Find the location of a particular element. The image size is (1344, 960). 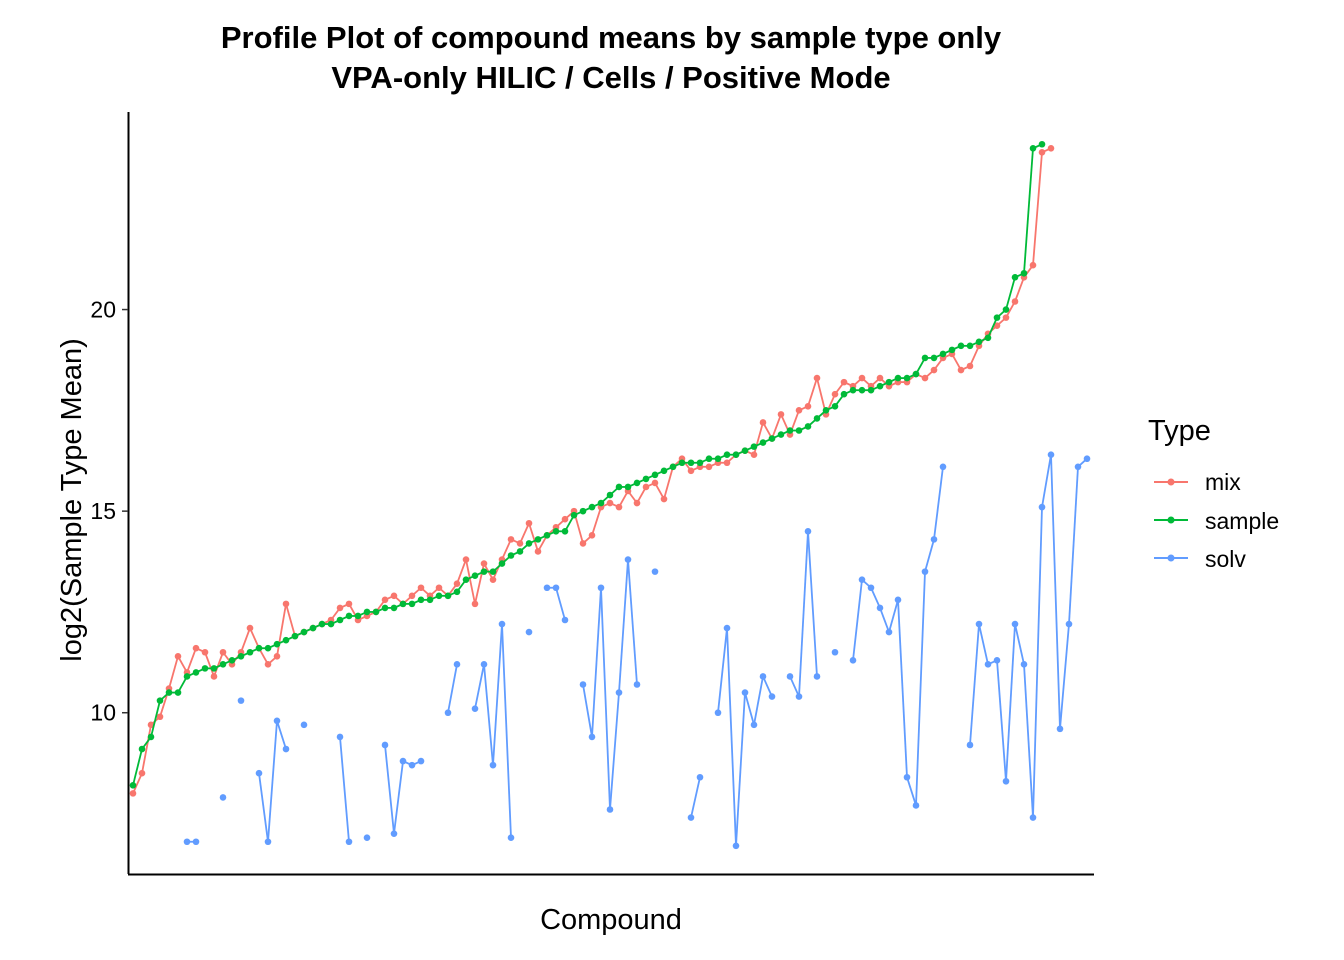

y-tick-label: 20 is located at coordinates (103, 310).